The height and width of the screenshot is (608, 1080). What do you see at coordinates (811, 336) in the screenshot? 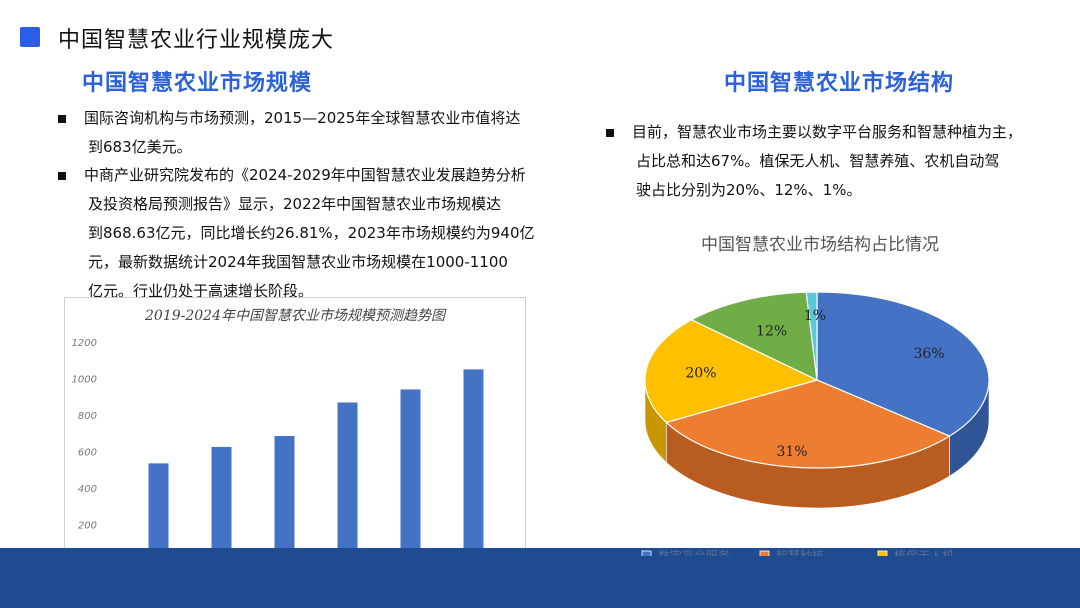
I see `pie-slice-农机自动驾驶` at bounding box center [811, 336].